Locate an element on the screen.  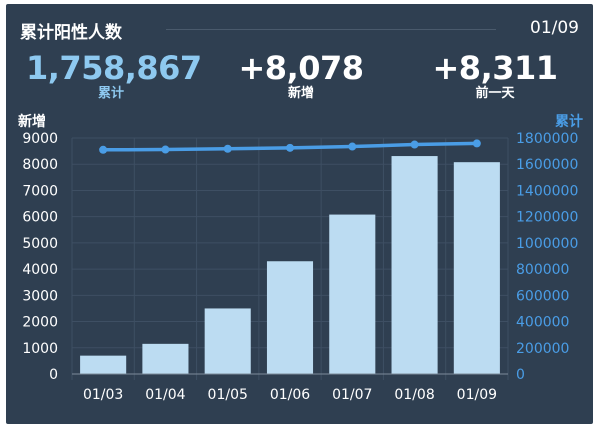
y-tick-right: 600000 is located at coordinates (542, 296).